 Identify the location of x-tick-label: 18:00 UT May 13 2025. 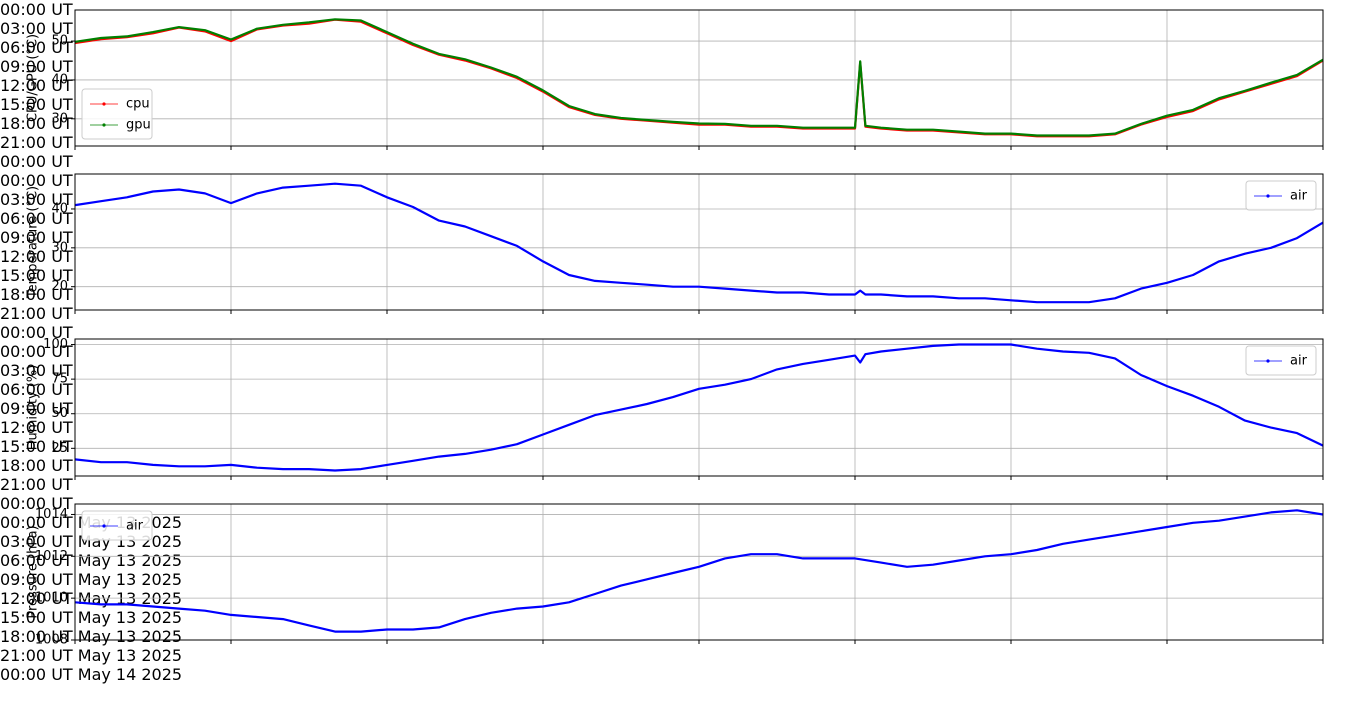
(91, 636).